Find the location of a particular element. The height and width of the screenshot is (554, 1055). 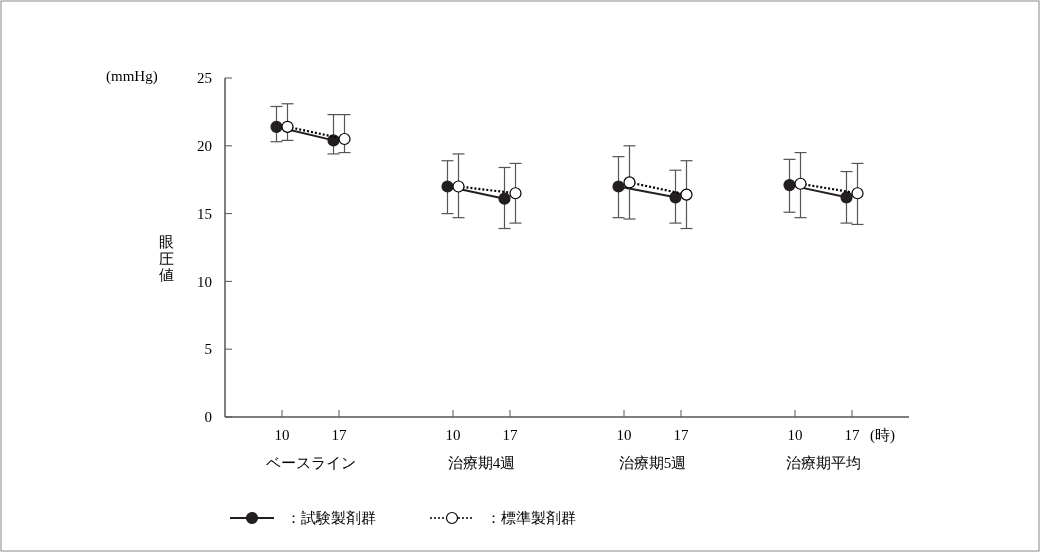

y-tick-label: 5 is located at coordinates (208, 349).